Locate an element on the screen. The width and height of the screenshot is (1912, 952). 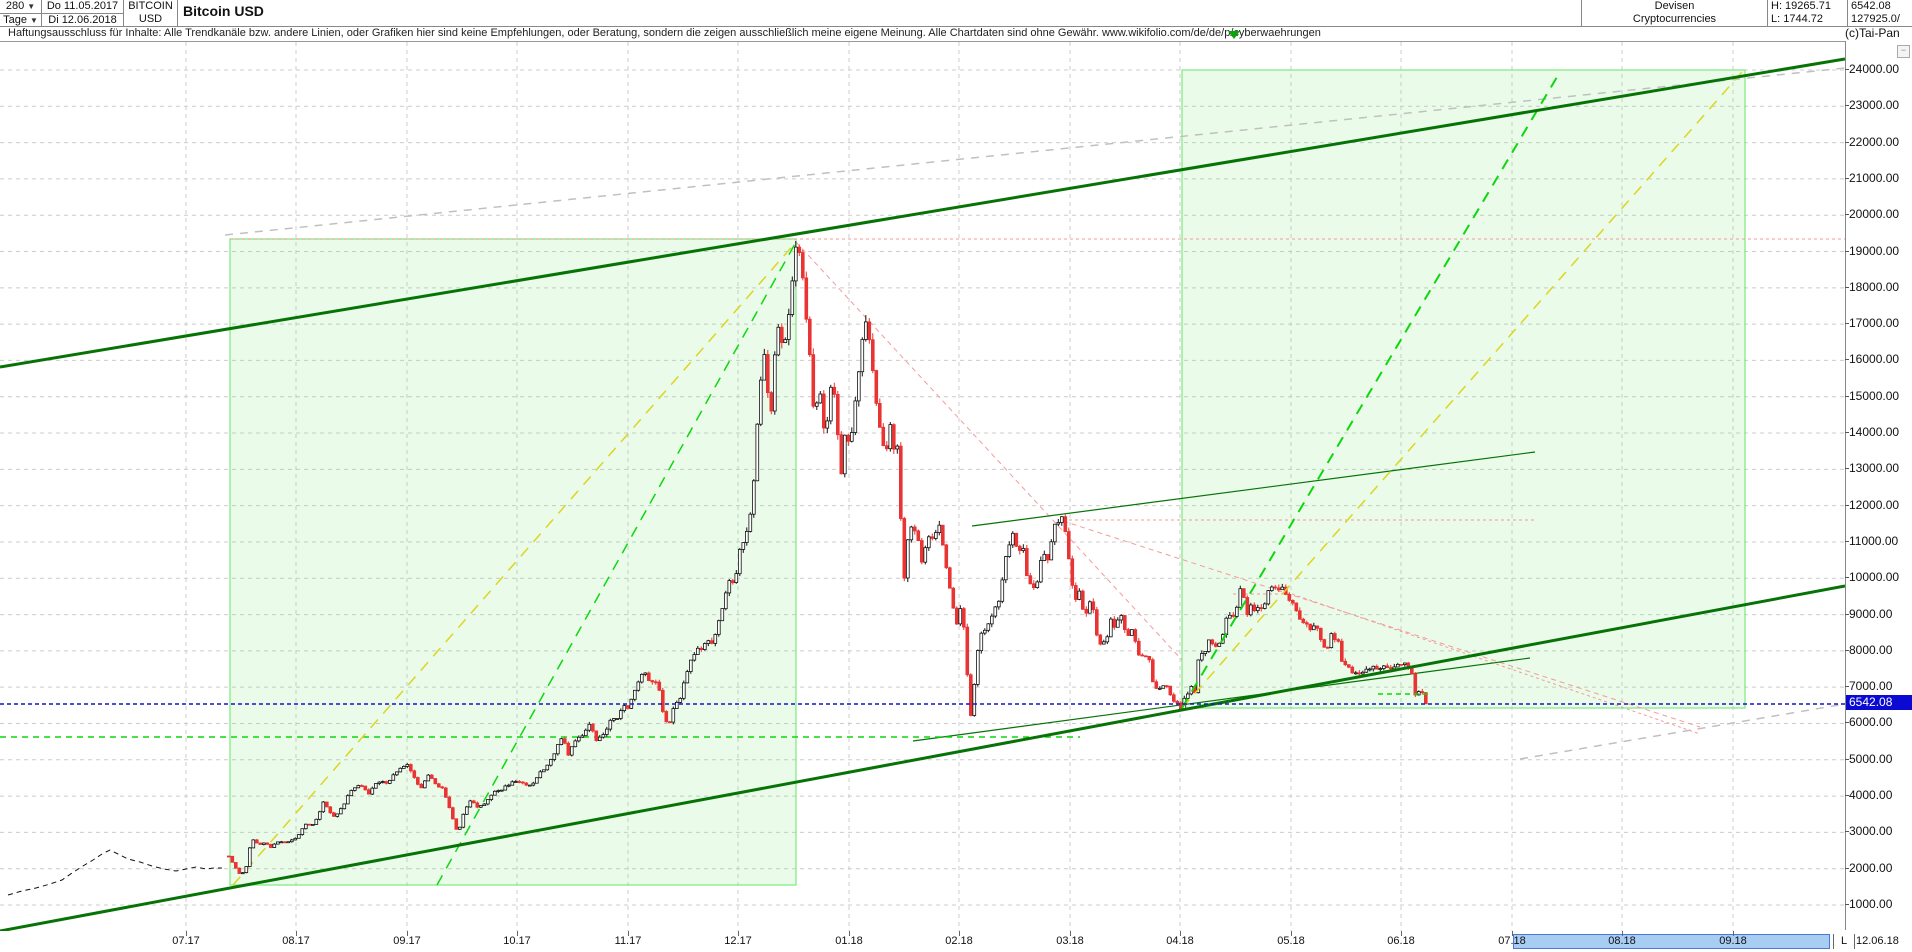
page-title: Bitcoin USD is located at coordinates (223, 11).